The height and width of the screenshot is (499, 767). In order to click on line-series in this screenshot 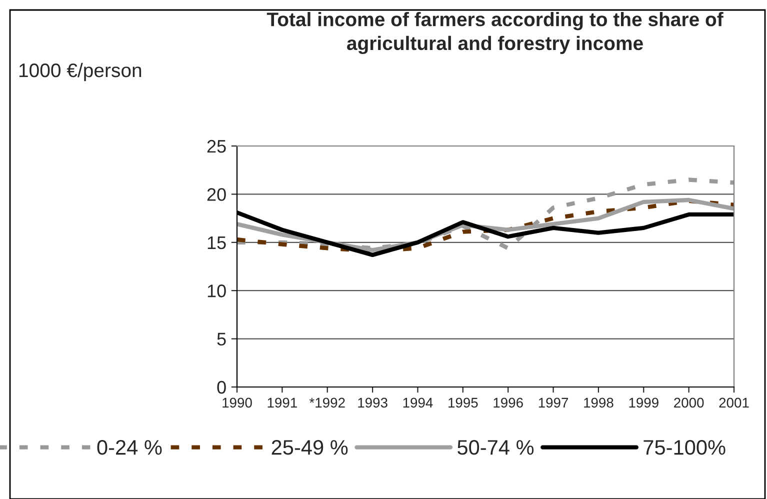, I will do `click(485, 214)`.